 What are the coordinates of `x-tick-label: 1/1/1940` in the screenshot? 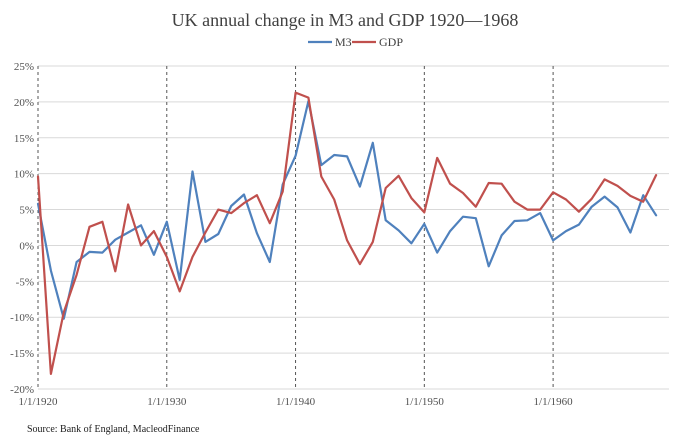 It's located at (296, 402).